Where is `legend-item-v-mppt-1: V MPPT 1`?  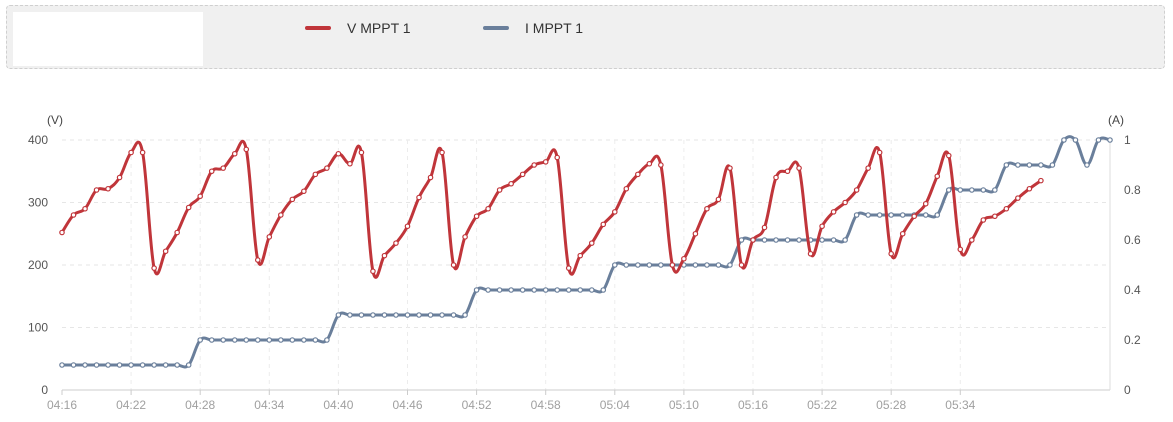 legend-item-v-mppt-1: V MPPT 1 is located at coordinates (358, 28).